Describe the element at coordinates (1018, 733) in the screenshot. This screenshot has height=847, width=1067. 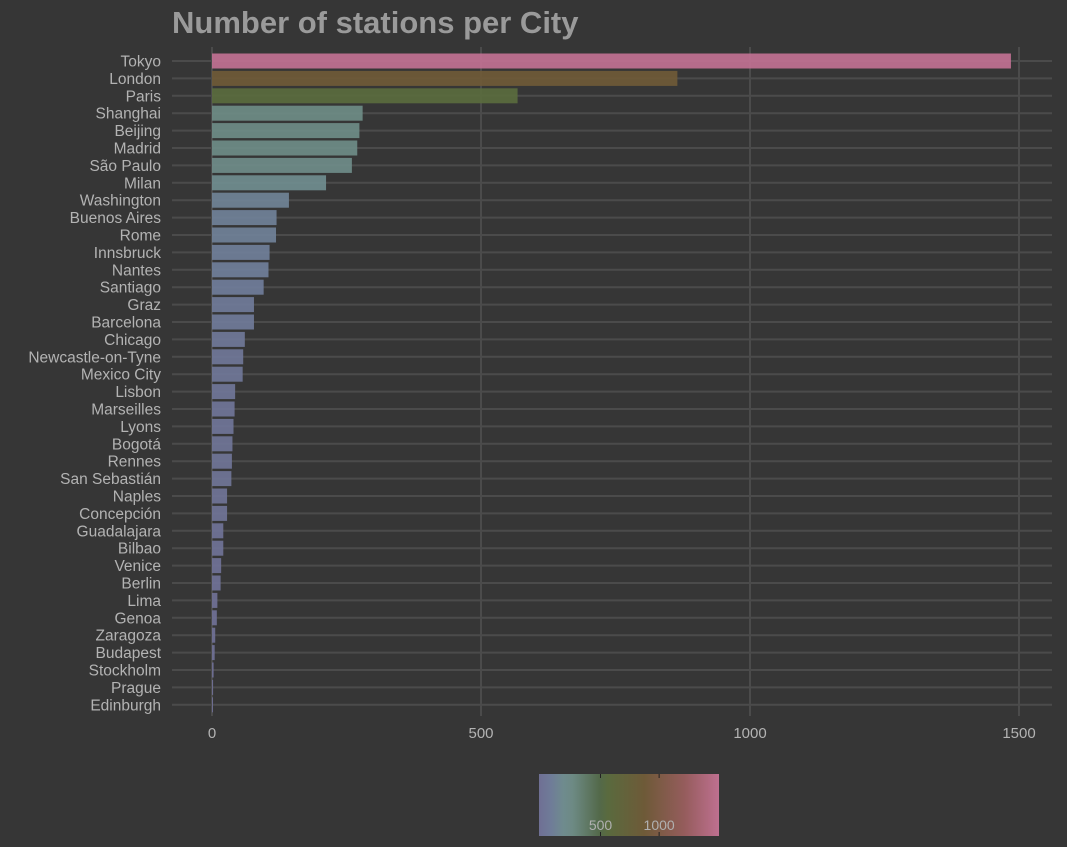
I see `x-tick-label-1500: 1500` at that location.